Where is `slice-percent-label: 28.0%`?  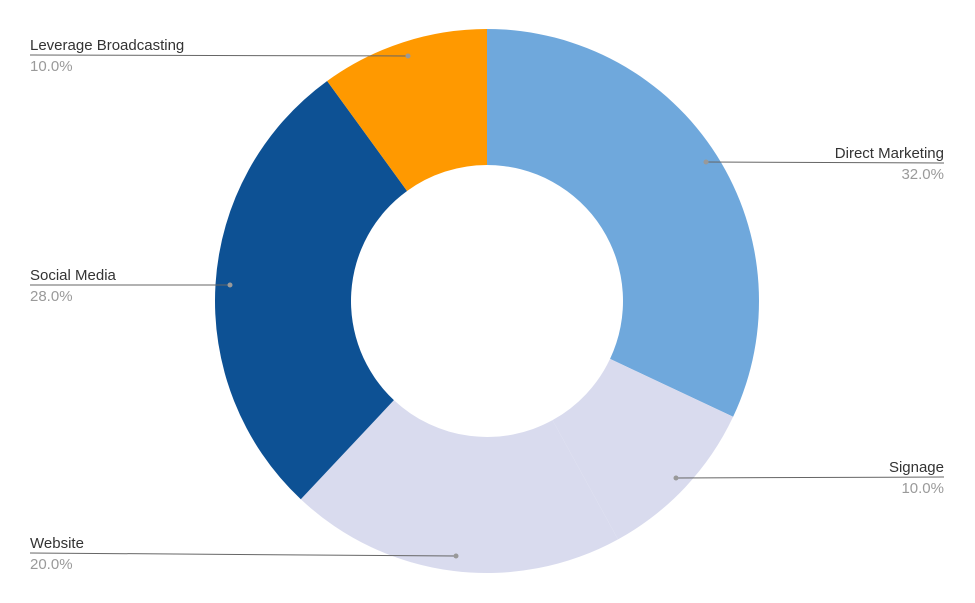
slice-percent-label: 28.0% is located at coordinates (51, 296).